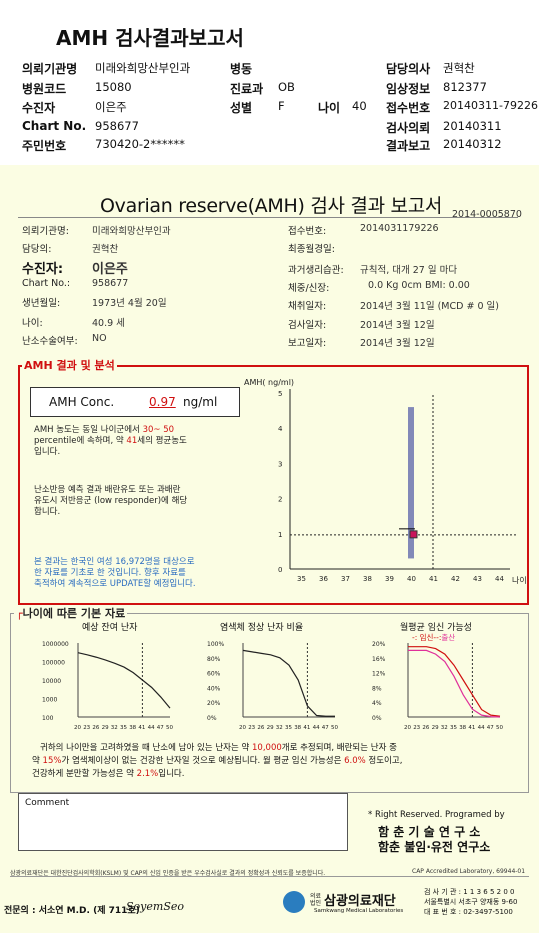 This screenshot has height=933, width=539. What do you see at coordinates (44, 89) in the screenshot?
I see `label-hospital-code: 병원코드` at bounding box center [44, 89].